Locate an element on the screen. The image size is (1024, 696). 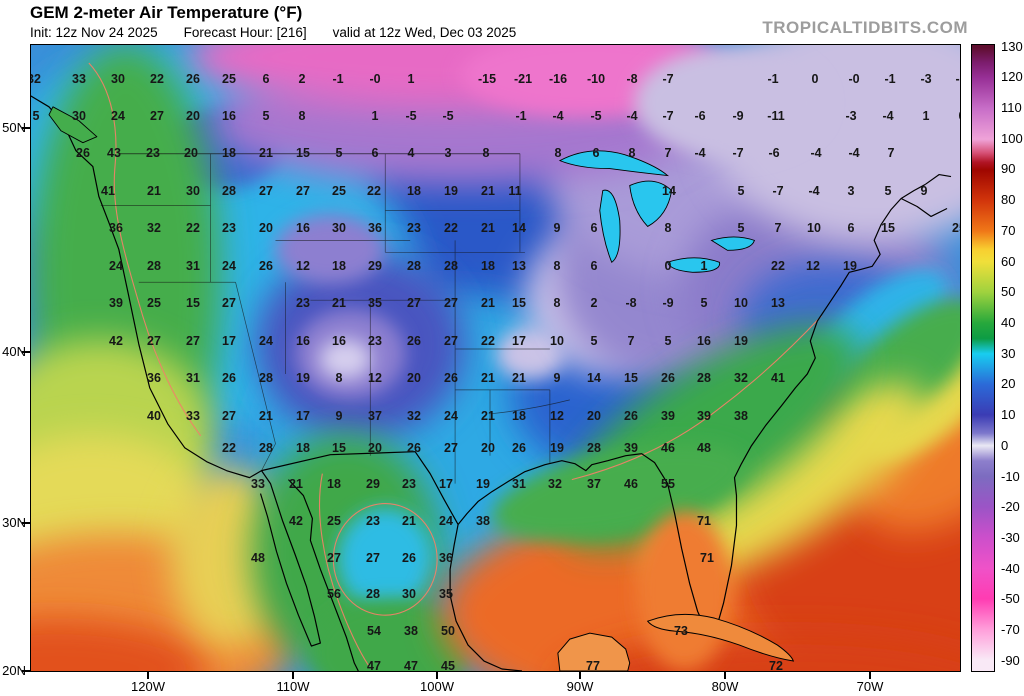
yucatan-peninsula is located at coordinates (594, 651).